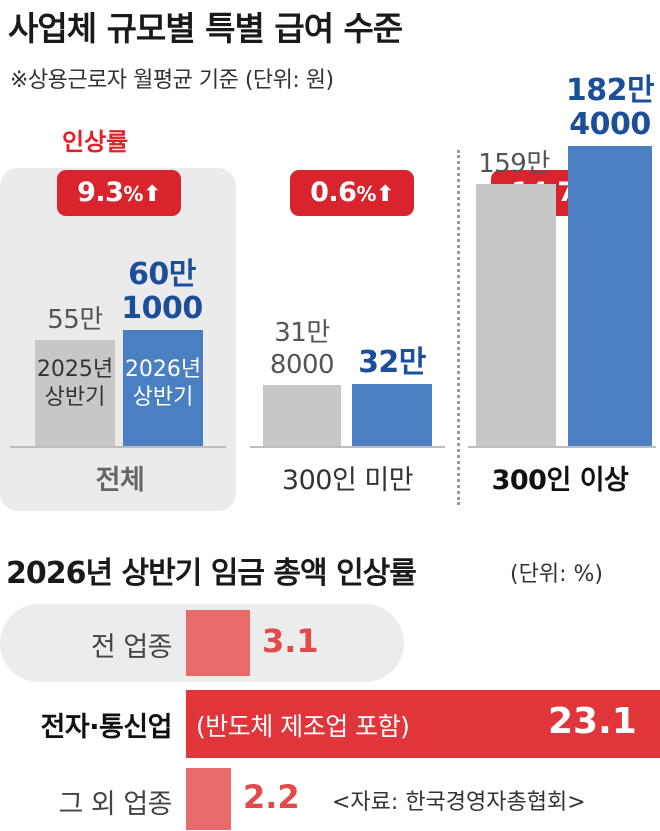  What do you see at coordinates (95, 142) in the screenshot?
I see `increase-rate-label: 인상률` at bounding box center [95, 142].